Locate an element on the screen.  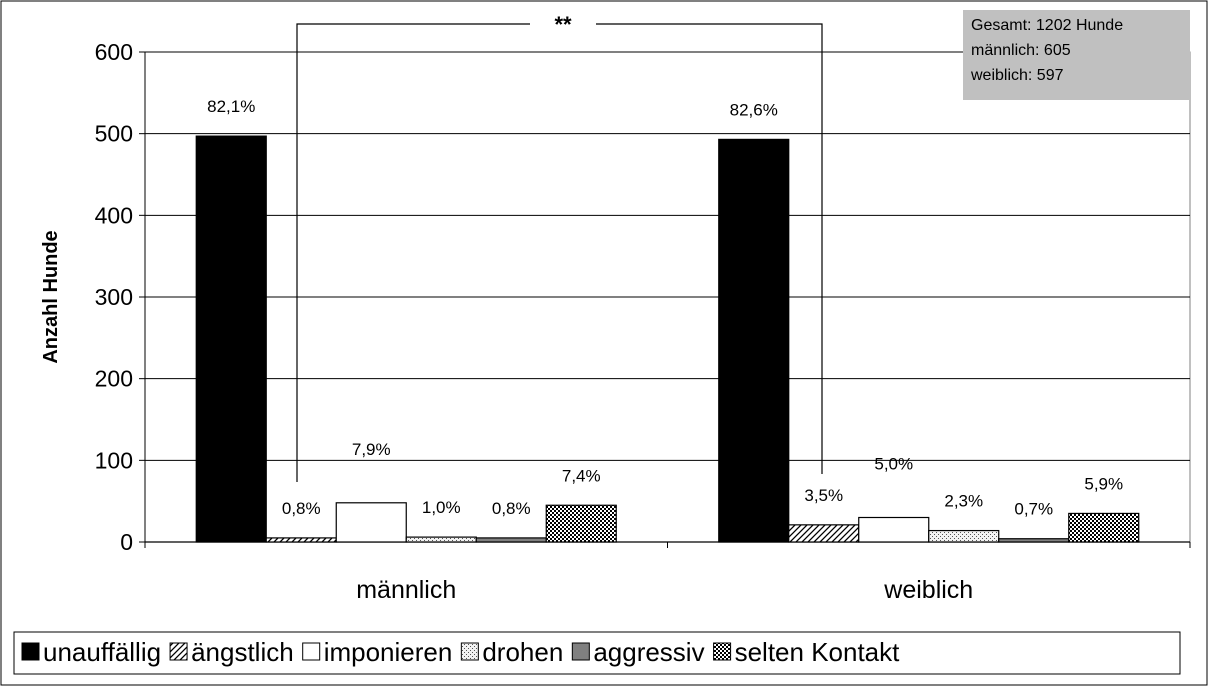
data-label: 7,4% is located at coordinates (581, 475).